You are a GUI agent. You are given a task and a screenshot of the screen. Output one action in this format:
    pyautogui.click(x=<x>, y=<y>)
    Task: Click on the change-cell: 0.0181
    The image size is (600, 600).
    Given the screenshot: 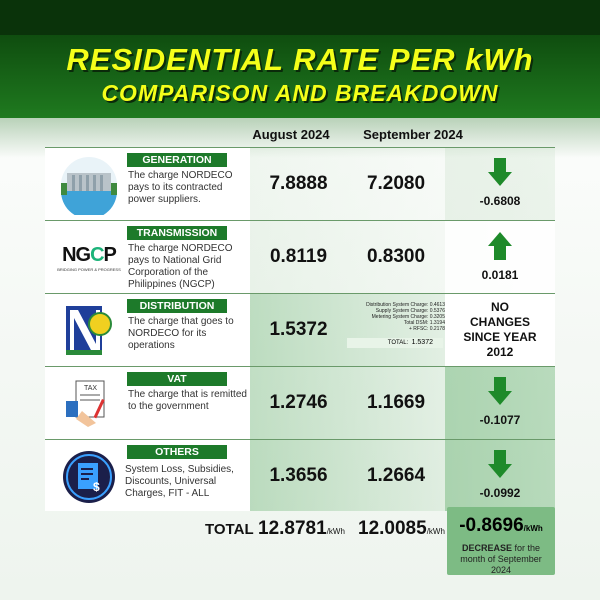 What is the action you would take?
    pyautogui.click(x=500, y=257)
    